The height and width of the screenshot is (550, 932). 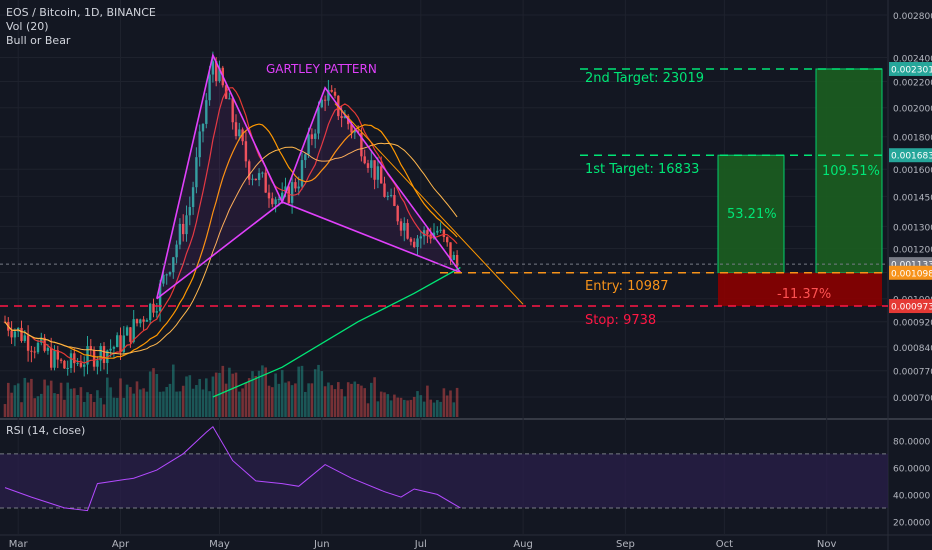 What do you see at coordinates (27, 26) in the screenshot?
I see `volume-legend: Vol (20)` at bounding box center [27, 26].